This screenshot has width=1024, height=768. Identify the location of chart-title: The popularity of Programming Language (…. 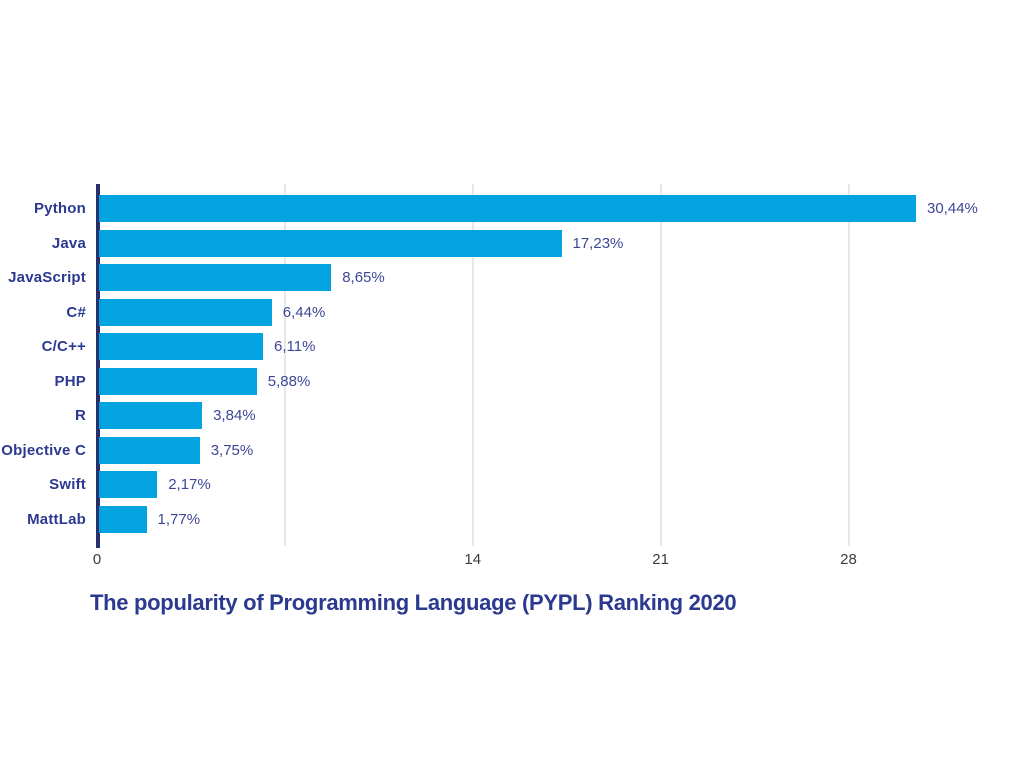
(413, 602).